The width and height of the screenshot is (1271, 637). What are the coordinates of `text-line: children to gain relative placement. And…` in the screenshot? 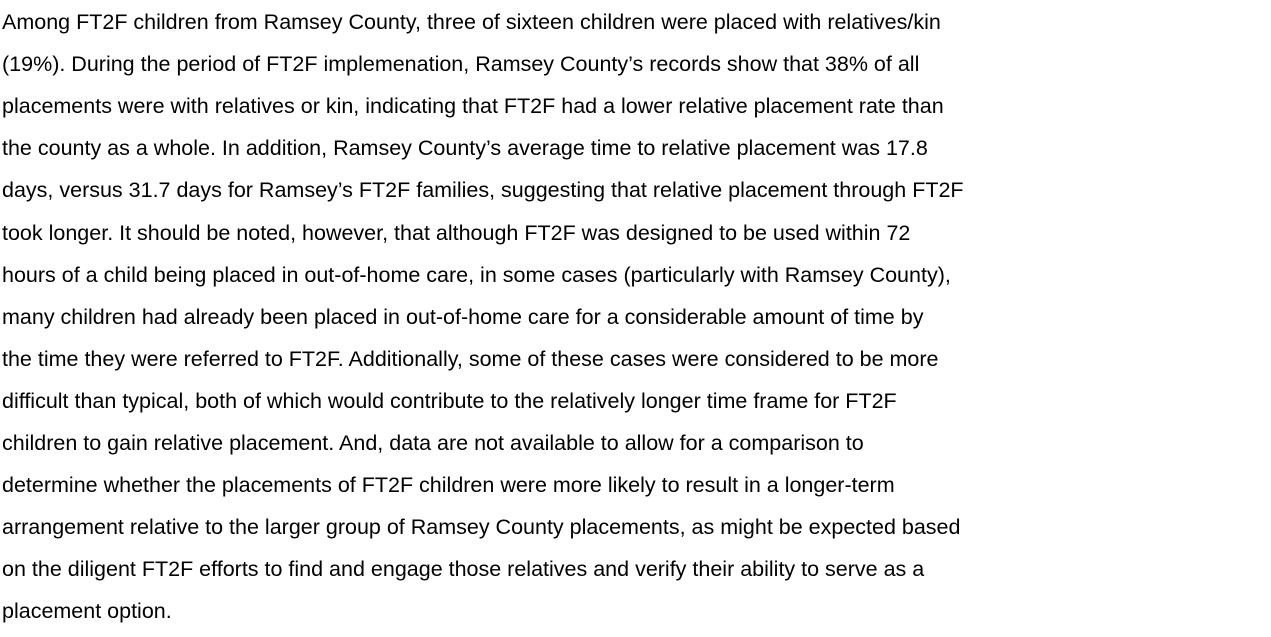 It's located at (433, 443).